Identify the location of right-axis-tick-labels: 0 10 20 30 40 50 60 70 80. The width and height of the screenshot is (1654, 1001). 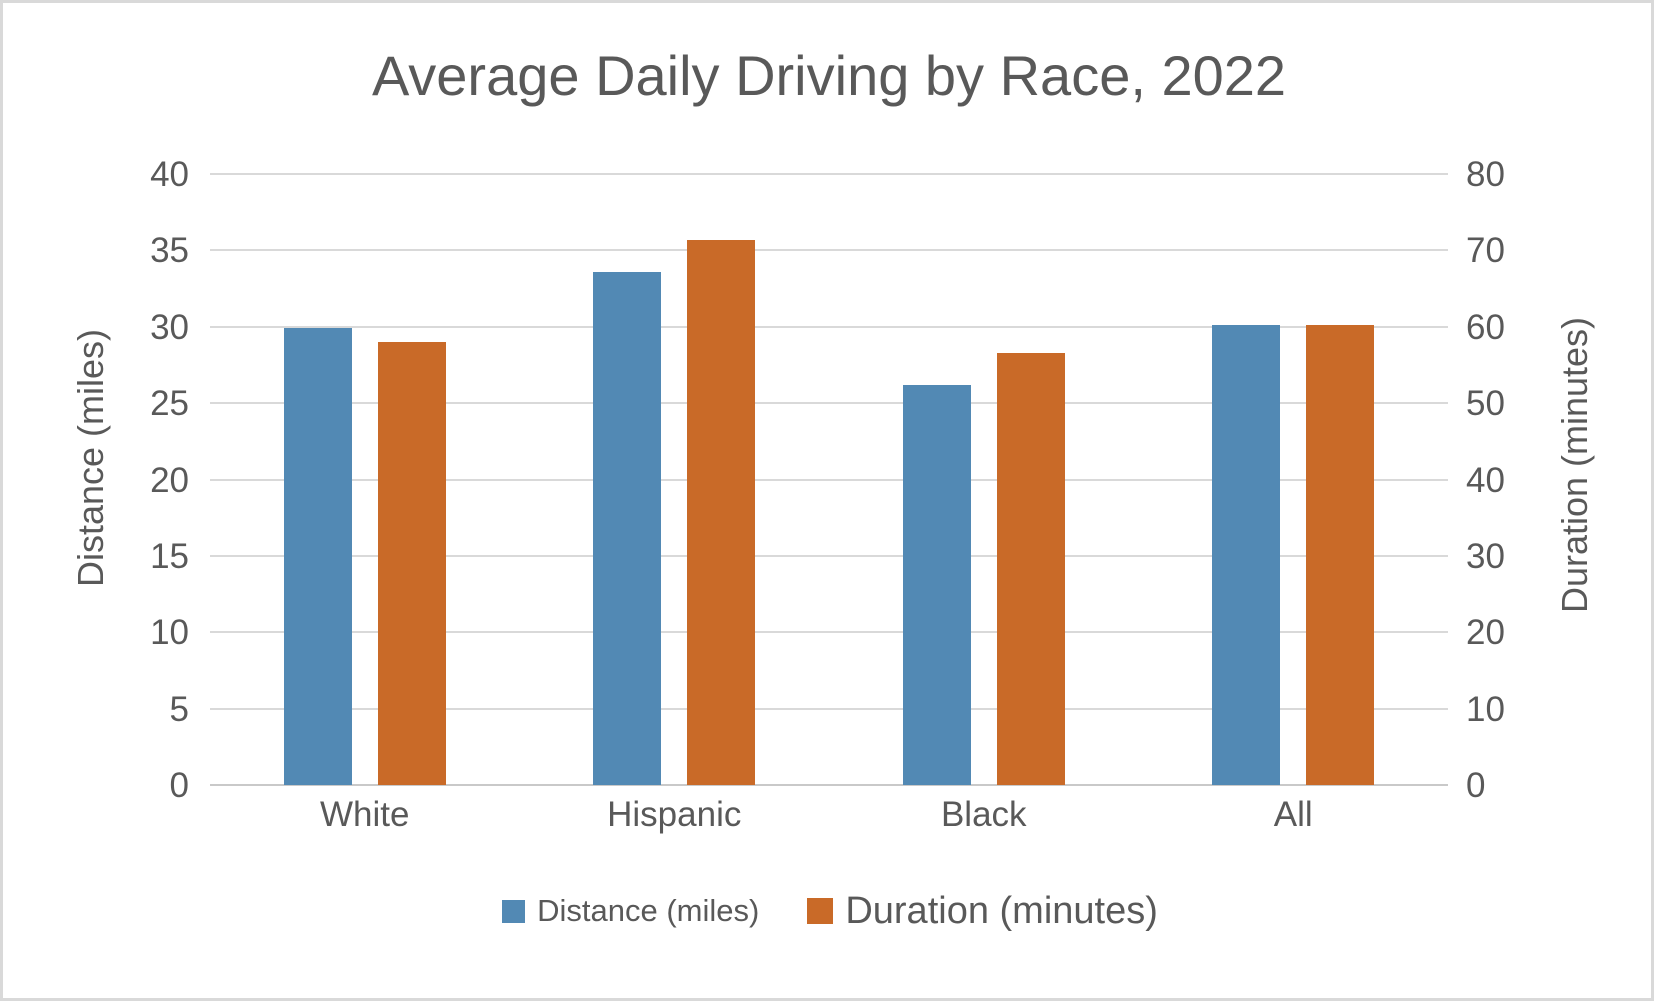
(1526, 480).